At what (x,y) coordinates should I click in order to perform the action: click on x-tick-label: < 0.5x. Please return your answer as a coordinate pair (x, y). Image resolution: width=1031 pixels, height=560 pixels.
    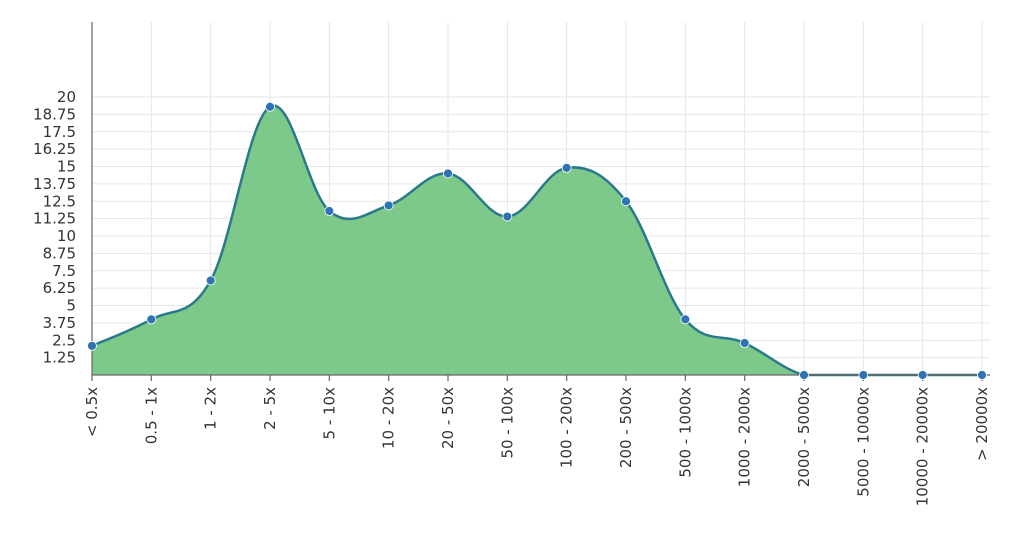
    Looking at the image, I should click on (92, 412).